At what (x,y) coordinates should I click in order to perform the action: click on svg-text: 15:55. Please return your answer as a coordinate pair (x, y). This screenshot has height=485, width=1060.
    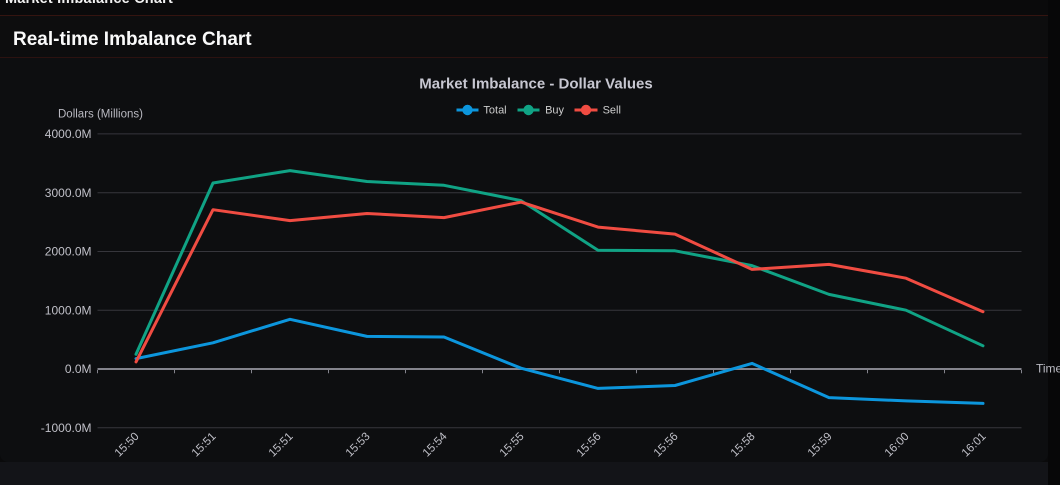
    Looking at the image, I should click on (512, 445).